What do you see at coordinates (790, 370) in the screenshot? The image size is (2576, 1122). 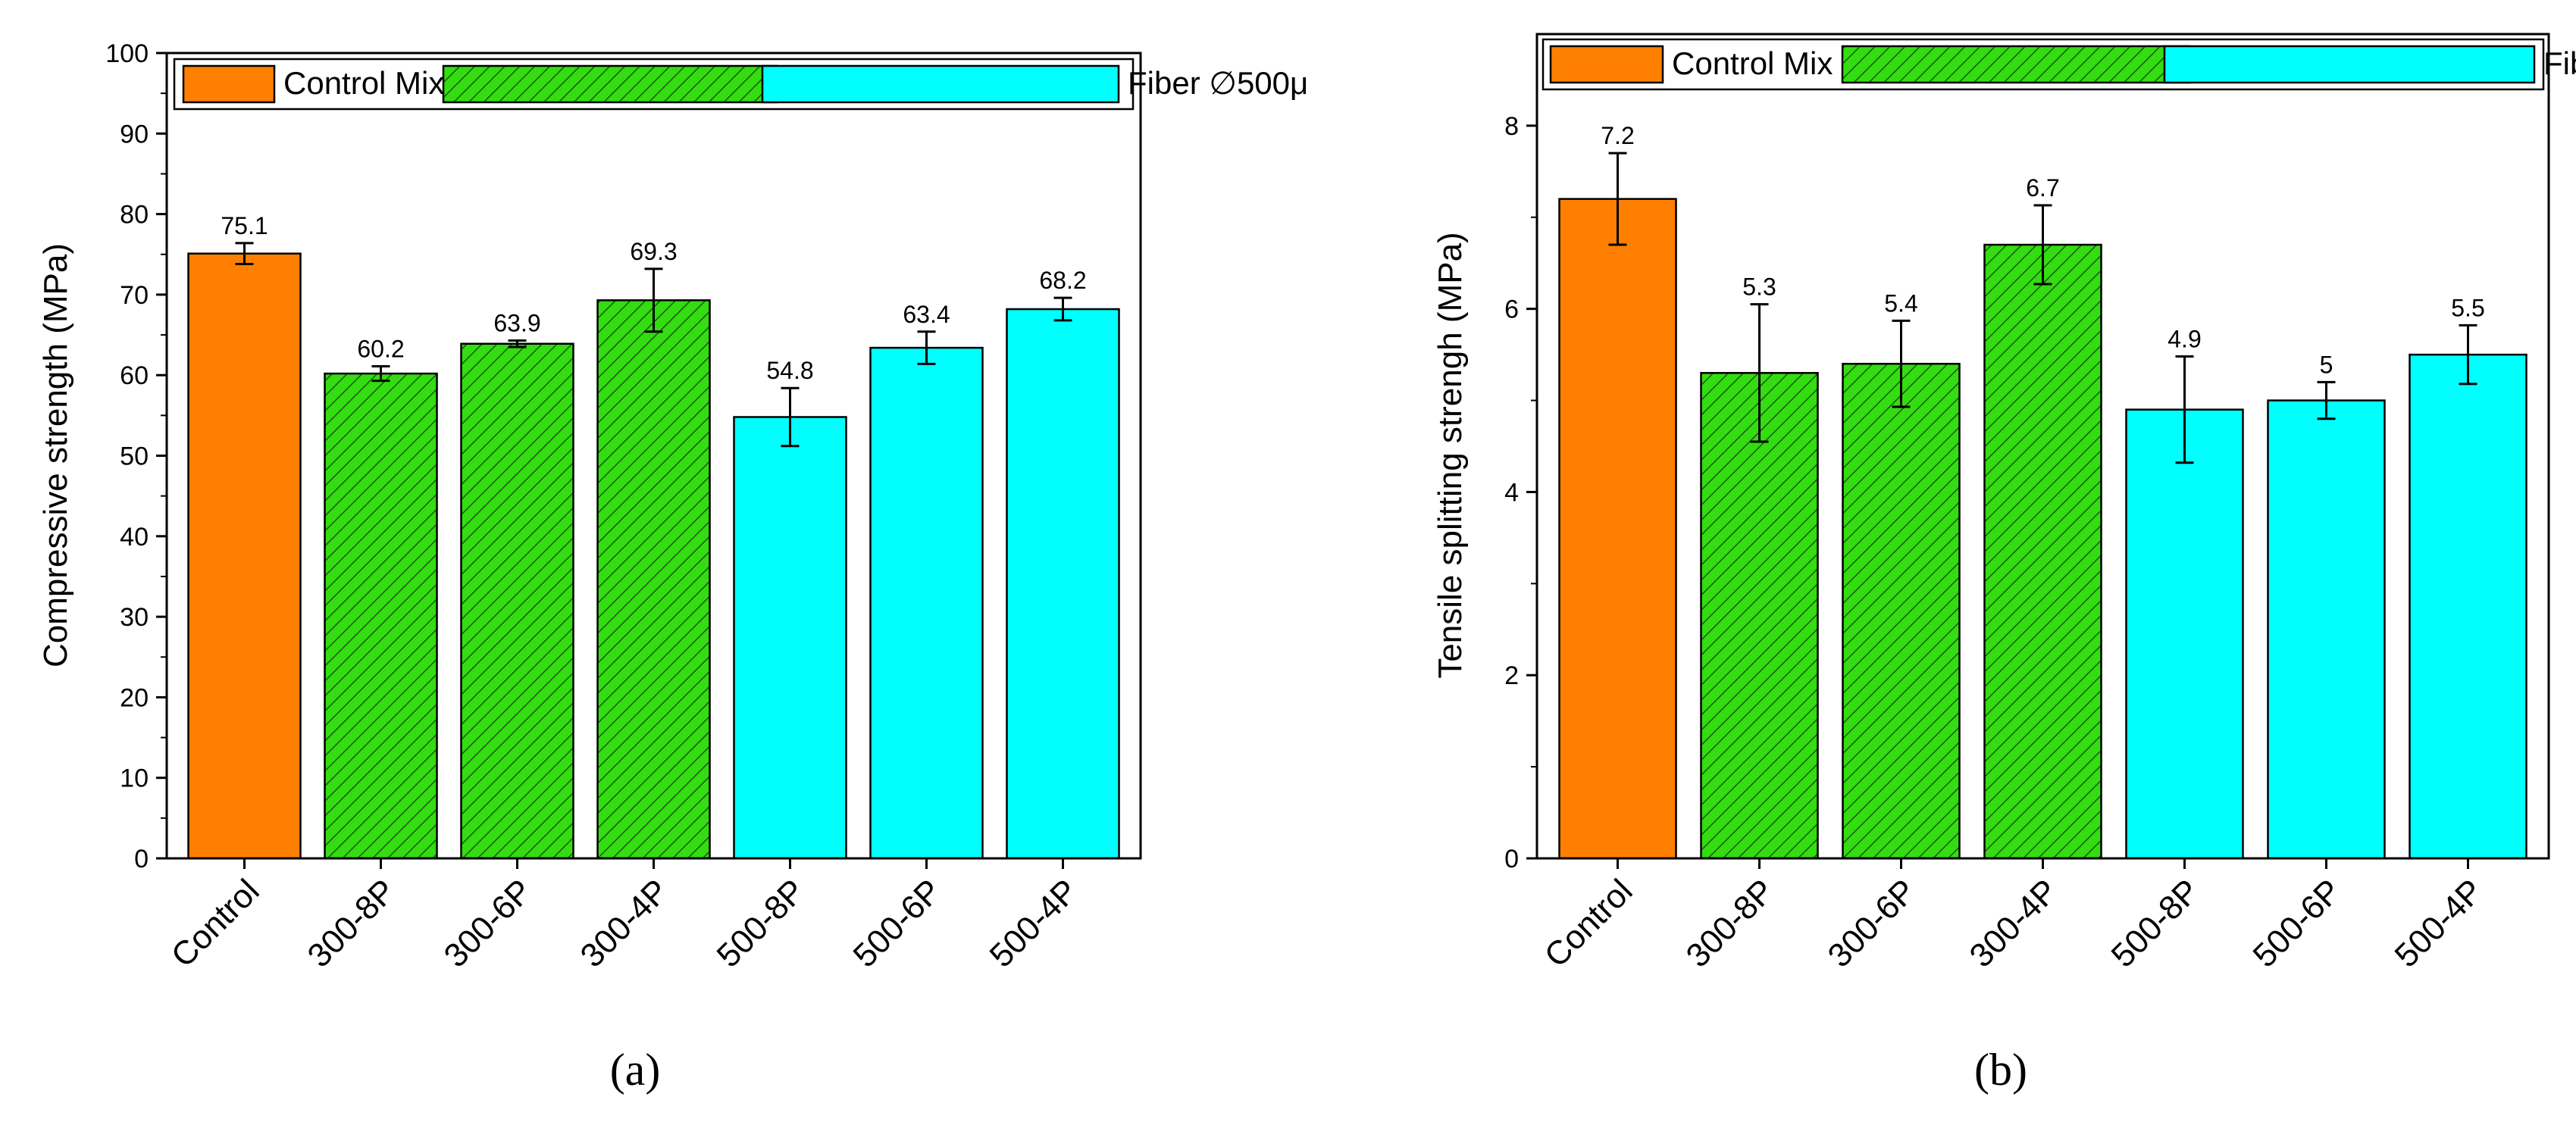 I see `value-label: 54.8` at bounding box center [790, 370].